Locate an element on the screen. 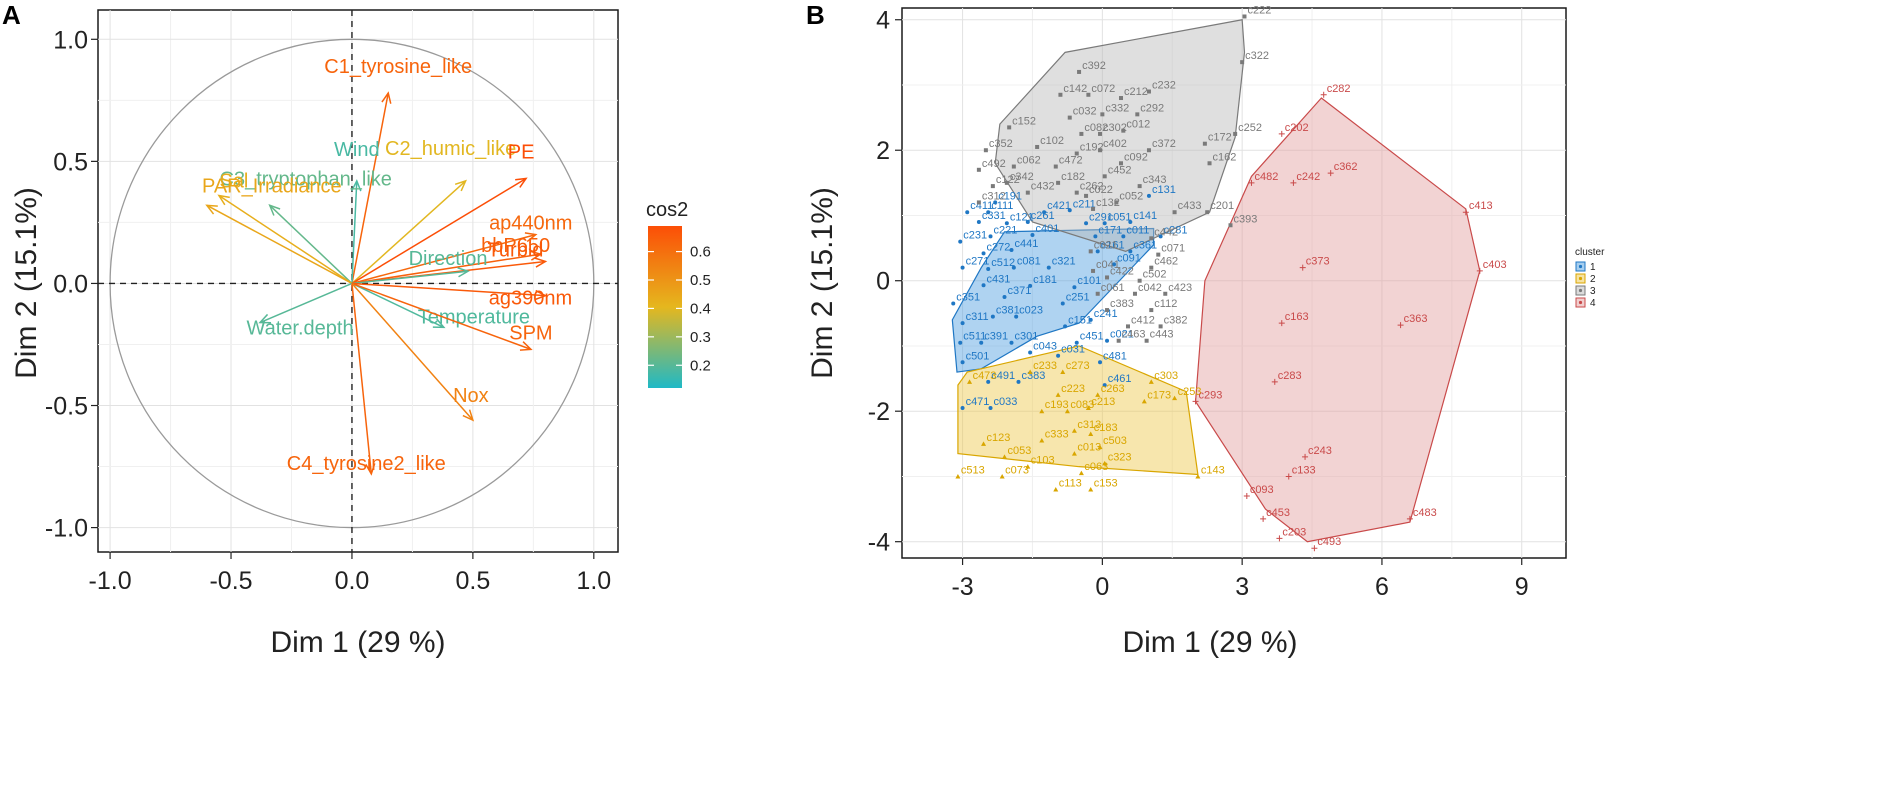 This screenshot has width=1900, height=803. cluster-4-point-label: c242 is located at coordinates (1308, 177).